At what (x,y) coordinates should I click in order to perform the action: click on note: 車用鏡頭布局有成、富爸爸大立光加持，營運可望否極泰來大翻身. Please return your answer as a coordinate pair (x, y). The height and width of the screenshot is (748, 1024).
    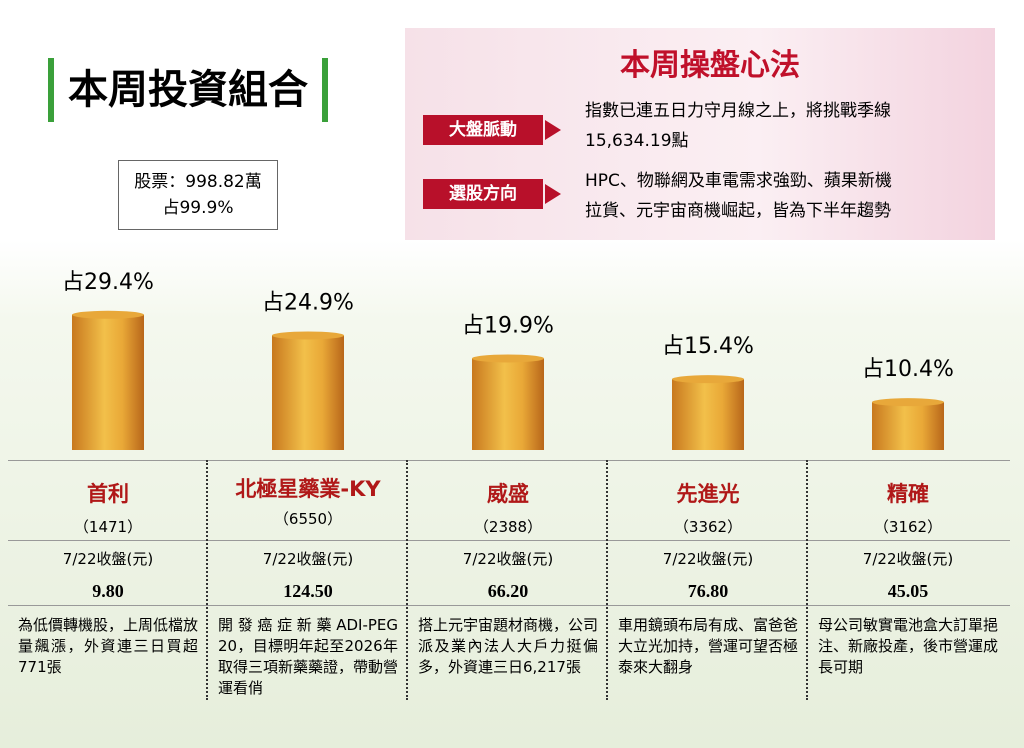
    Looking at the image, I should click on (708, 646).